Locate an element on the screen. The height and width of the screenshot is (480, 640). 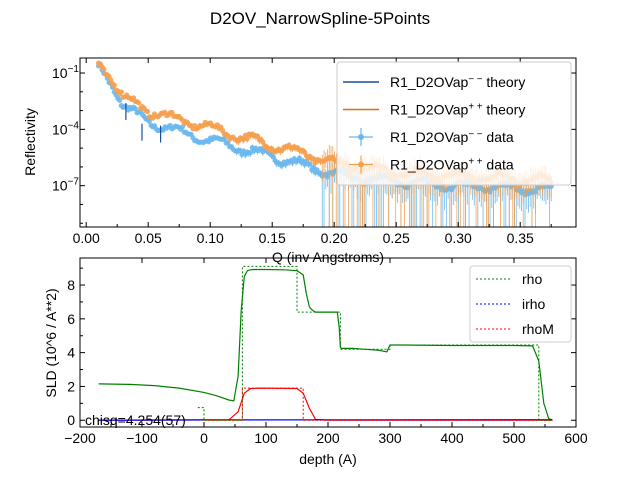
xtick-label: −200 is located at coordinates (80, 438).